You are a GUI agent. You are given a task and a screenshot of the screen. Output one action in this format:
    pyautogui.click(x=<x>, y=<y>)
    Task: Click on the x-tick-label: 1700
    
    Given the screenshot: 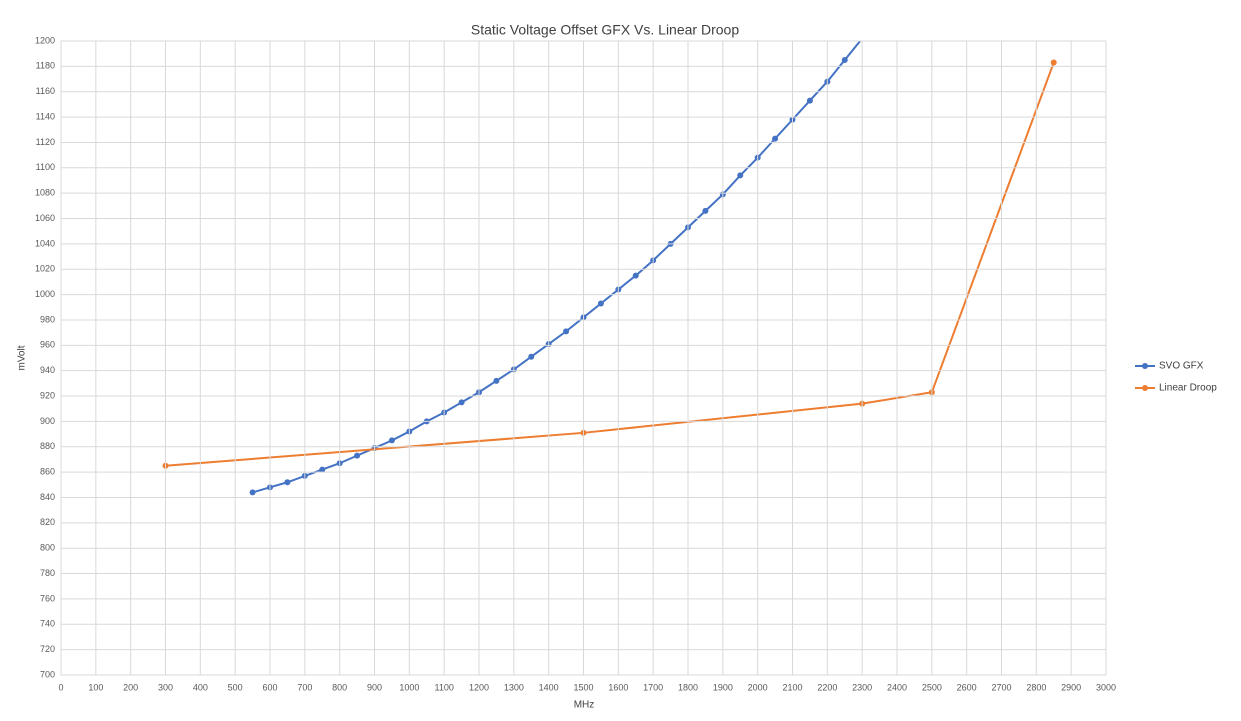 What is the action you would take?
    pyautogui.click(x=653, y=687)
    